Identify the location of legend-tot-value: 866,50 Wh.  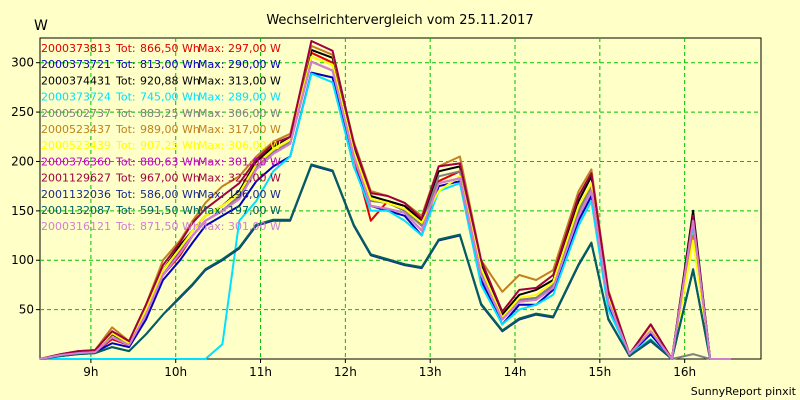
(170, 48).